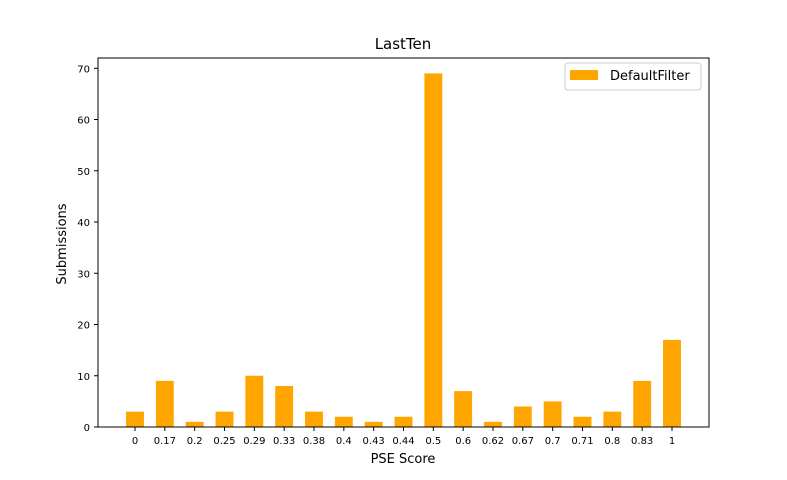  What do you see at coordinates (83, 121) in the screenshot?
I see `y-tick-label-60: 60` at bounding box center [83, 121].